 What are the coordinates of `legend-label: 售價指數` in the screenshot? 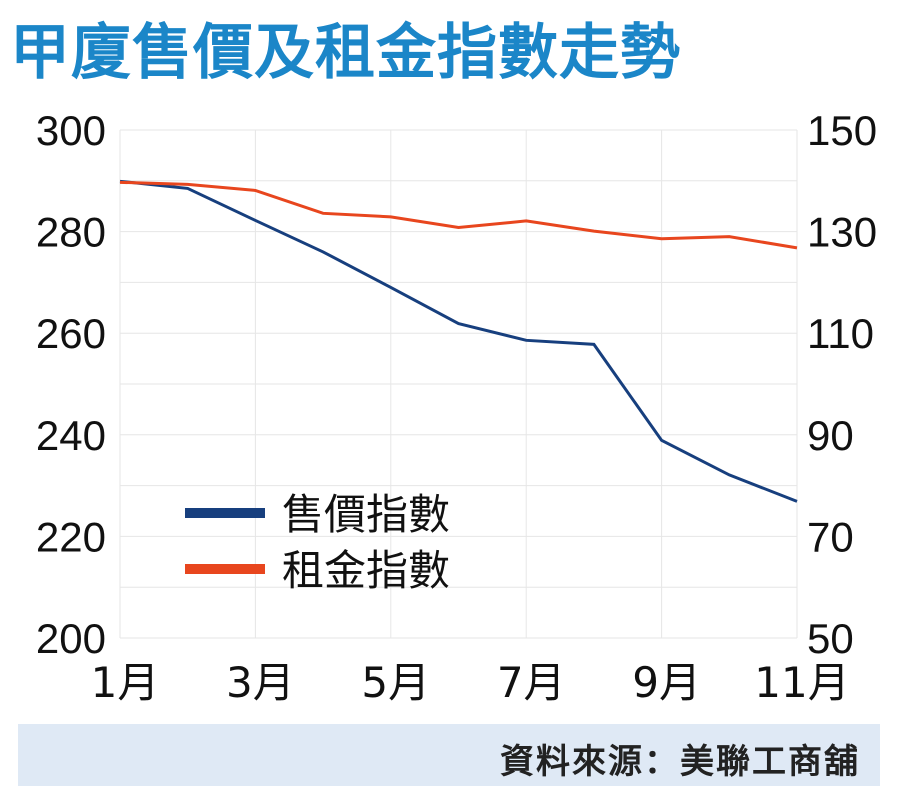 It's located at (366, 514).